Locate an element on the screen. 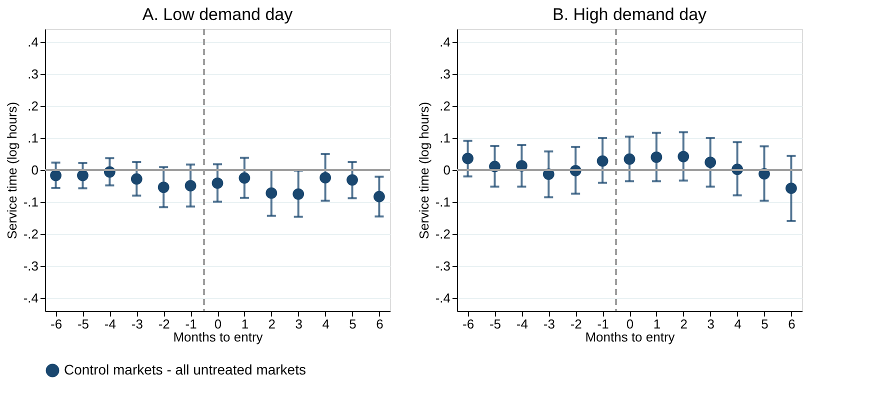  chart-title: B. High demand day is located at coordinates (630, 14).